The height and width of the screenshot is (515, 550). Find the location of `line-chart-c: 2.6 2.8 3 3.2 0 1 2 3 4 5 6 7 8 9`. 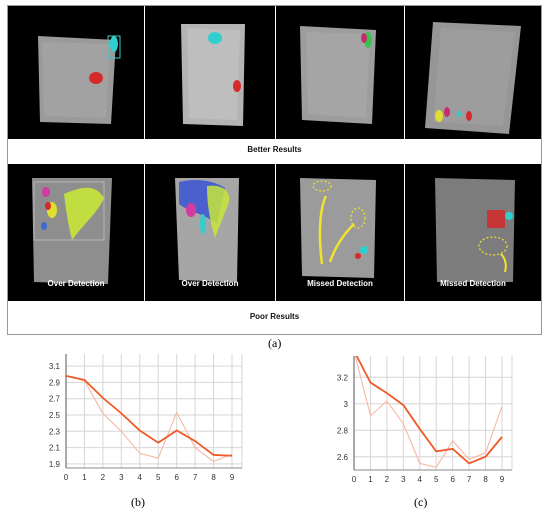

line-chart-c: 2.6 2.8 3 3.2 0 1 2 3 4 5 6 7 8 9 is located at coordinates (425, 420).